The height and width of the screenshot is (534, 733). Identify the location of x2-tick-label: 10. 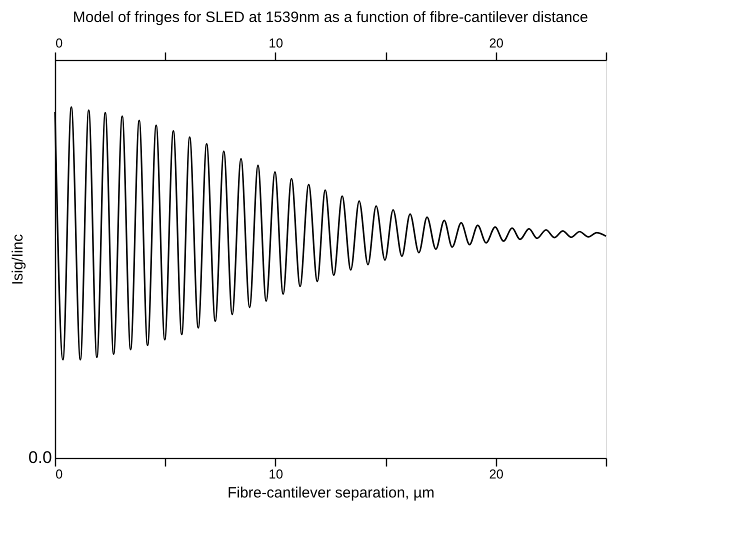
(276, 43).